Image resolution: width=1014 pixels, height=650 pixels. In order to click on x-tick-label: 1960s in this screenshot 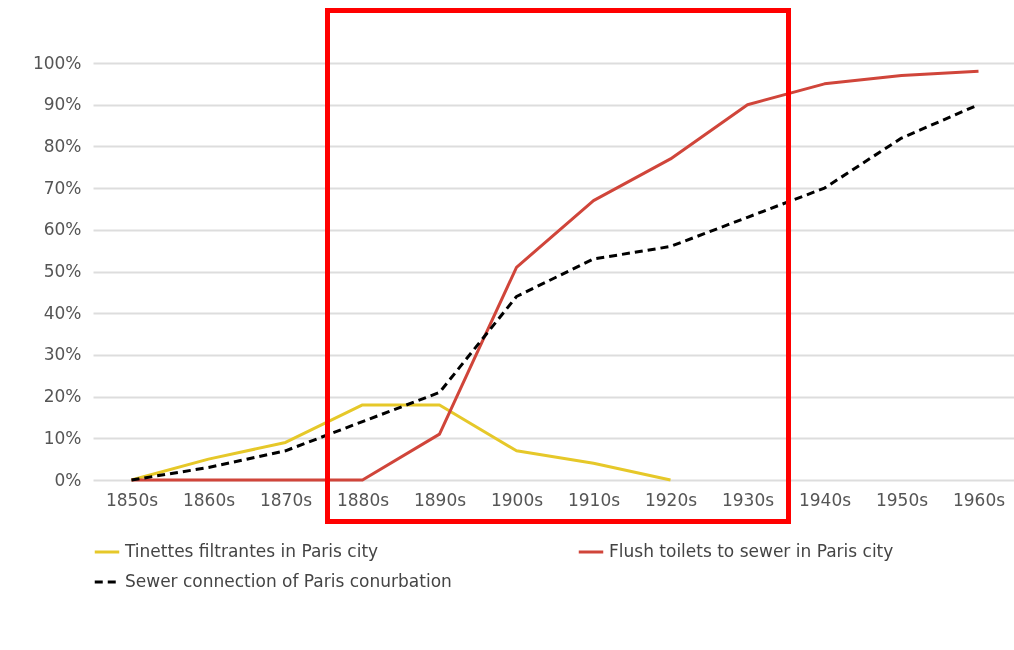, I will do `click(979, 499)`.